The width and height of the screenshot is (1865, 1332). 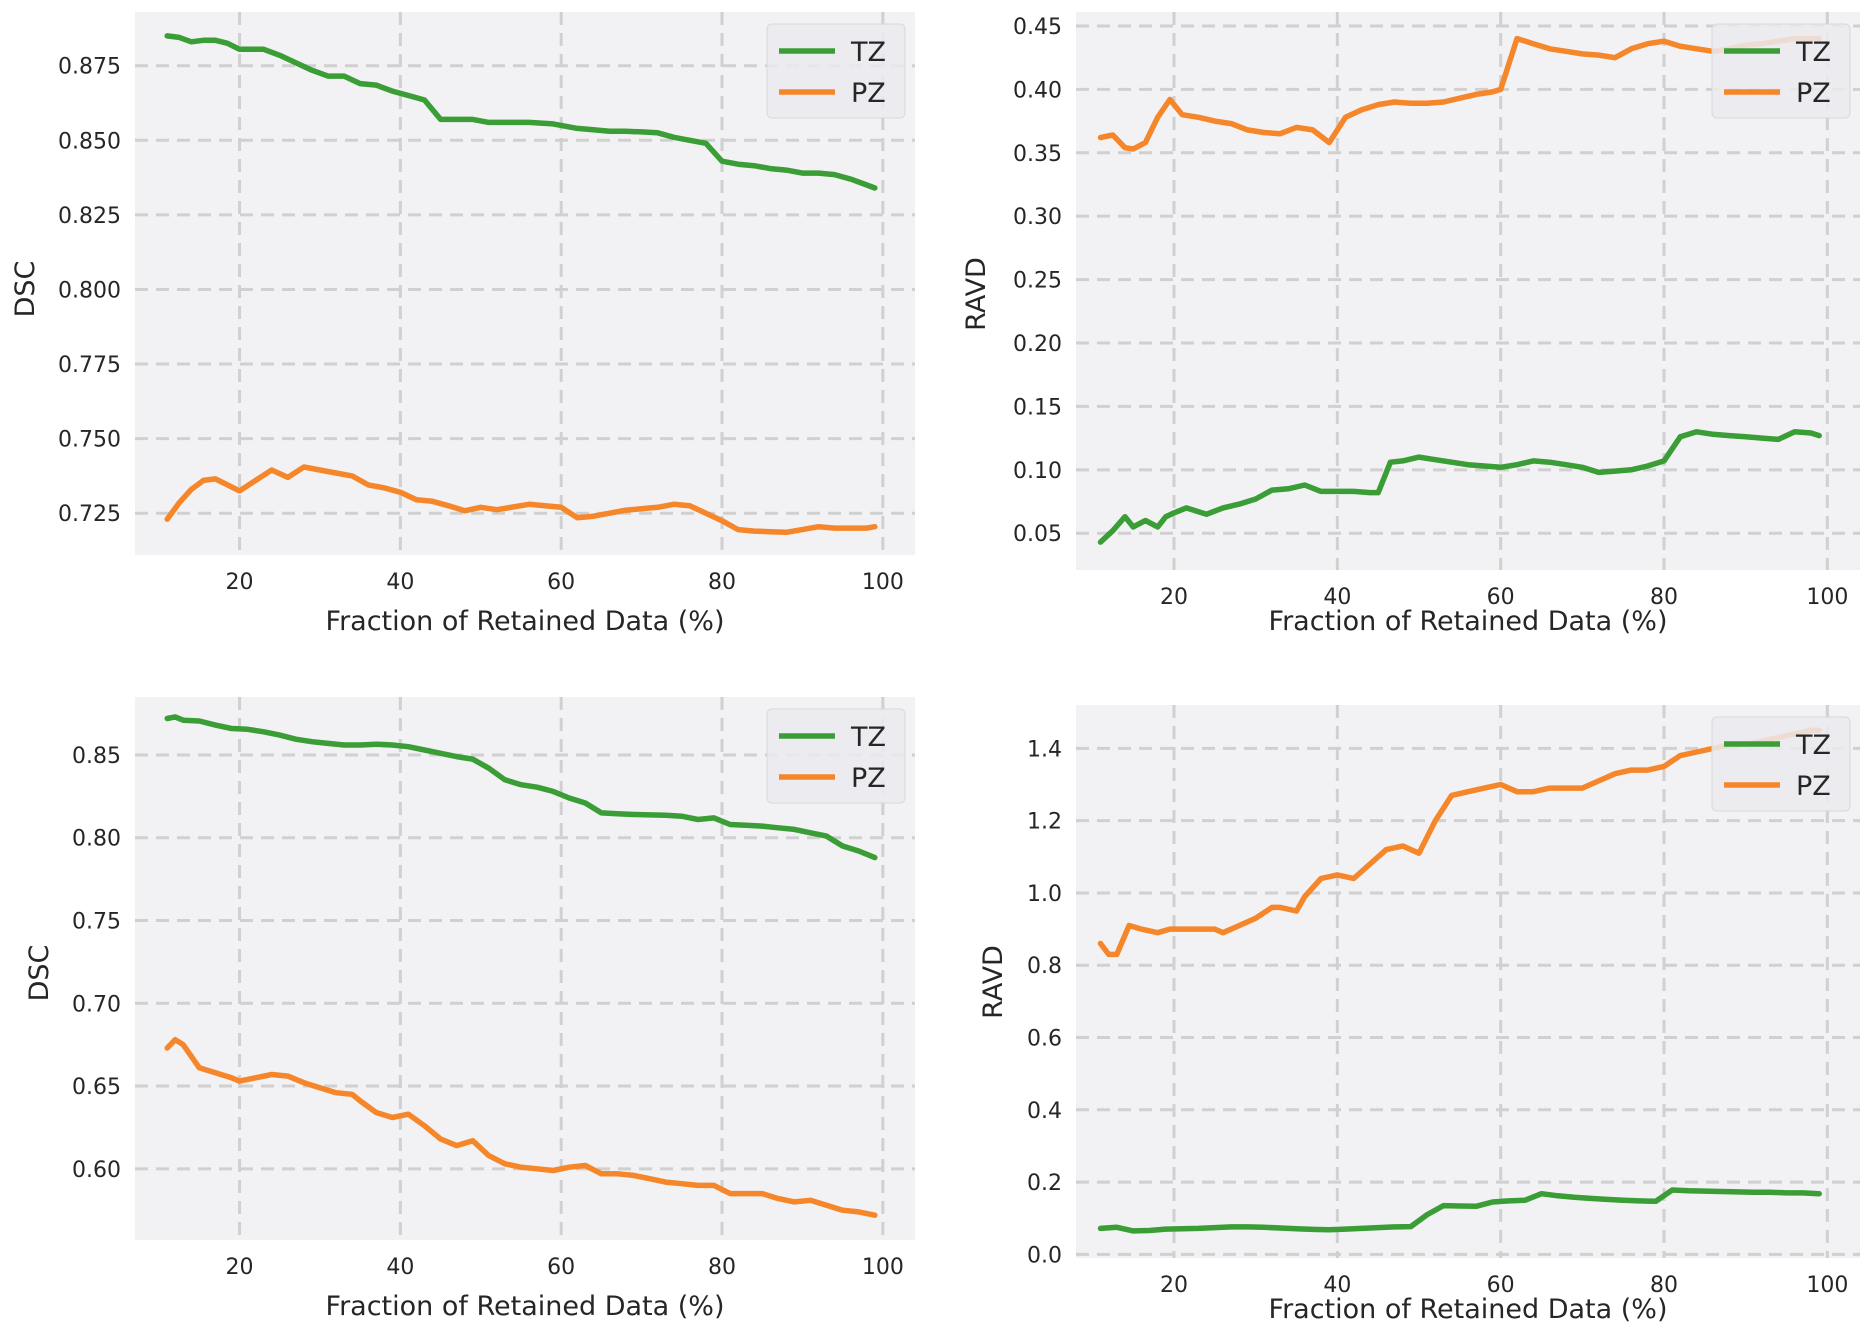 What do you see at coordinates (96, 756) in the screenshot?
I see `y-tick-label: 0.85` at bounding box center [96, 756].